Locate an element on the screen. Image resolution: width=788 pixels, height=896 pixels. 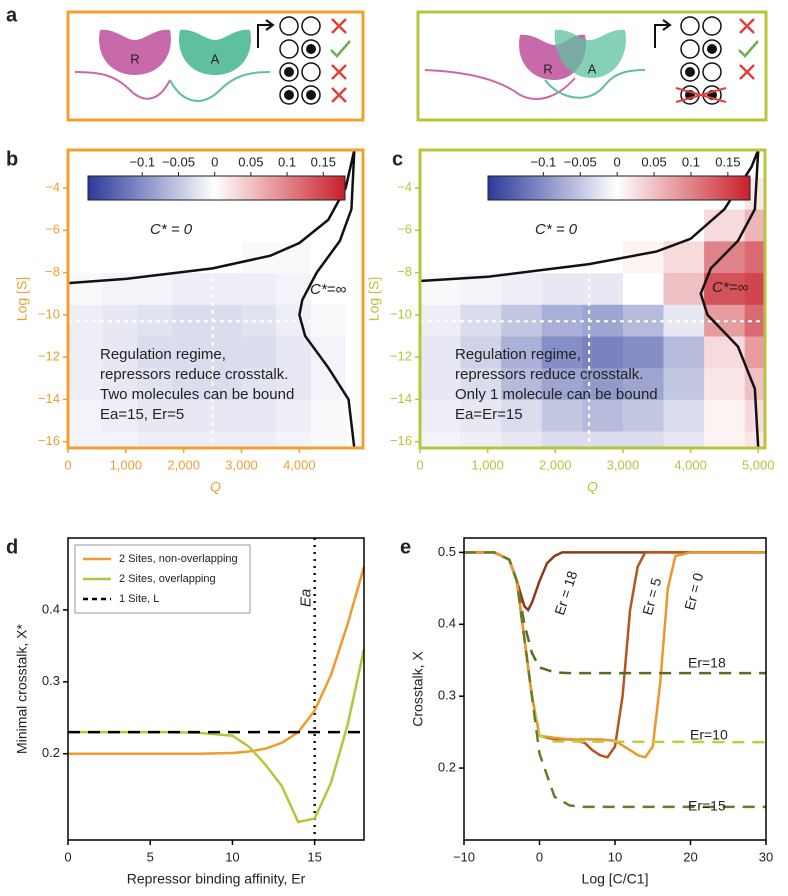
y-tick-label: 0.5 is located at coordinates (447, 551).